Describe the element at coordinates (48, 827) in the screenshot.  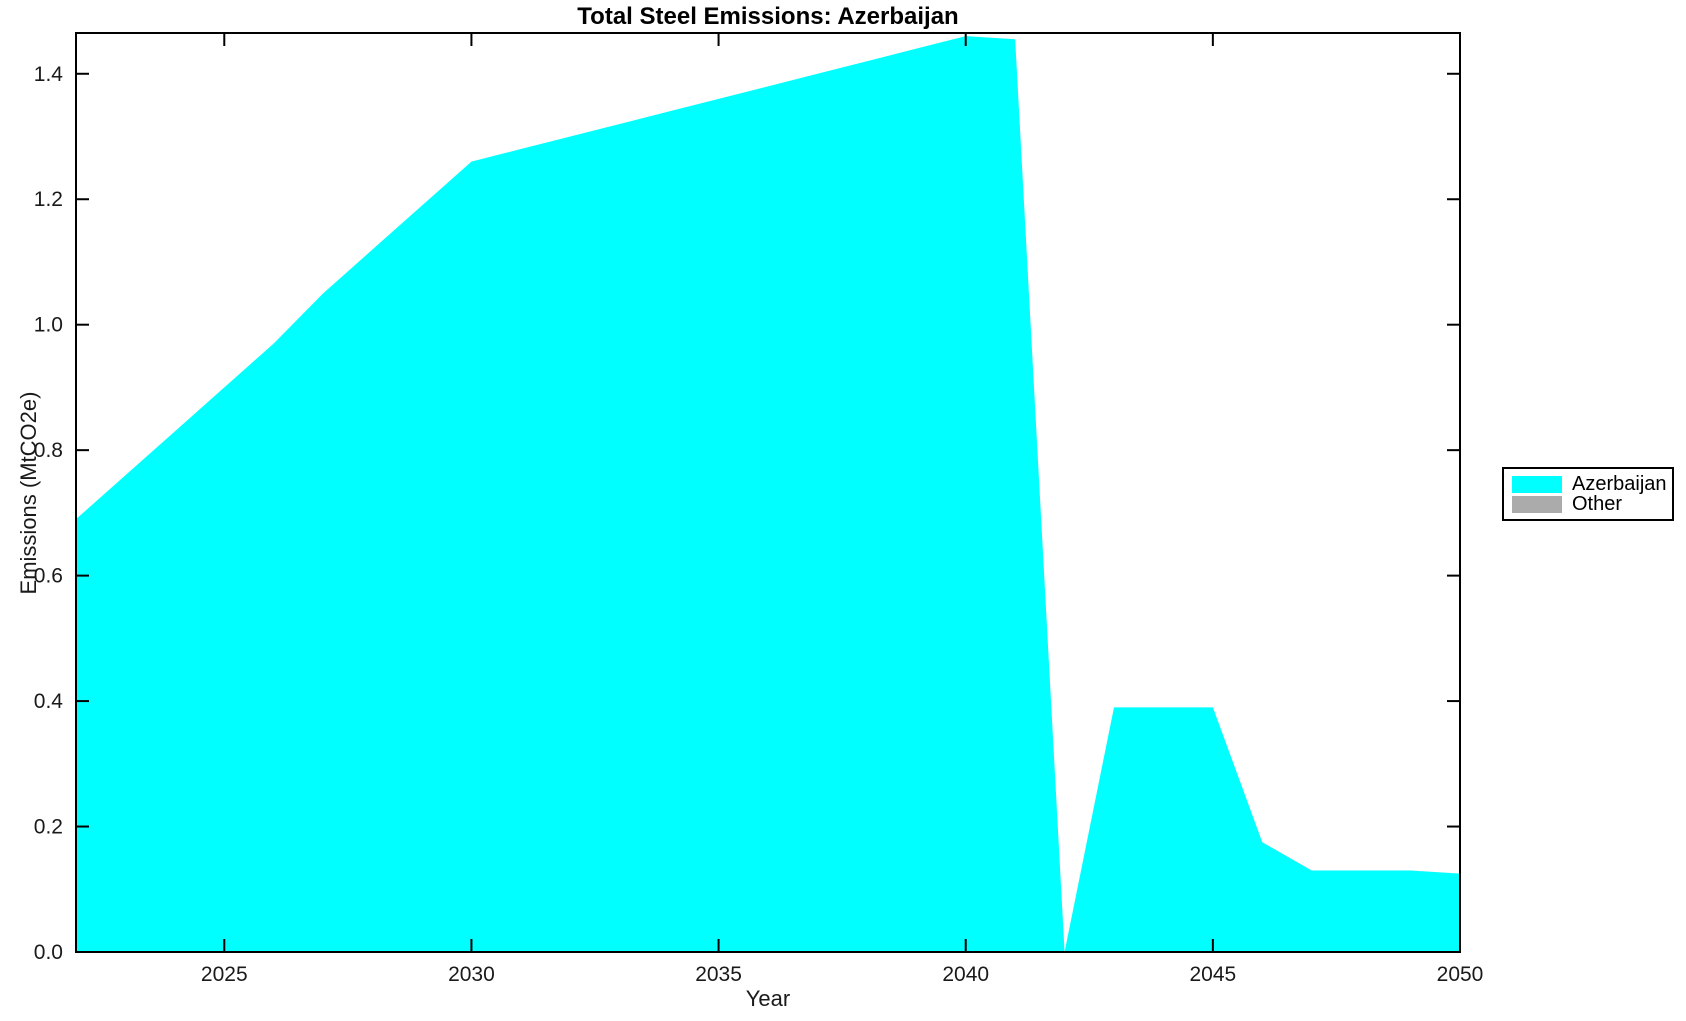
I see `y-tick-label-0.2: 0.2` at that location.